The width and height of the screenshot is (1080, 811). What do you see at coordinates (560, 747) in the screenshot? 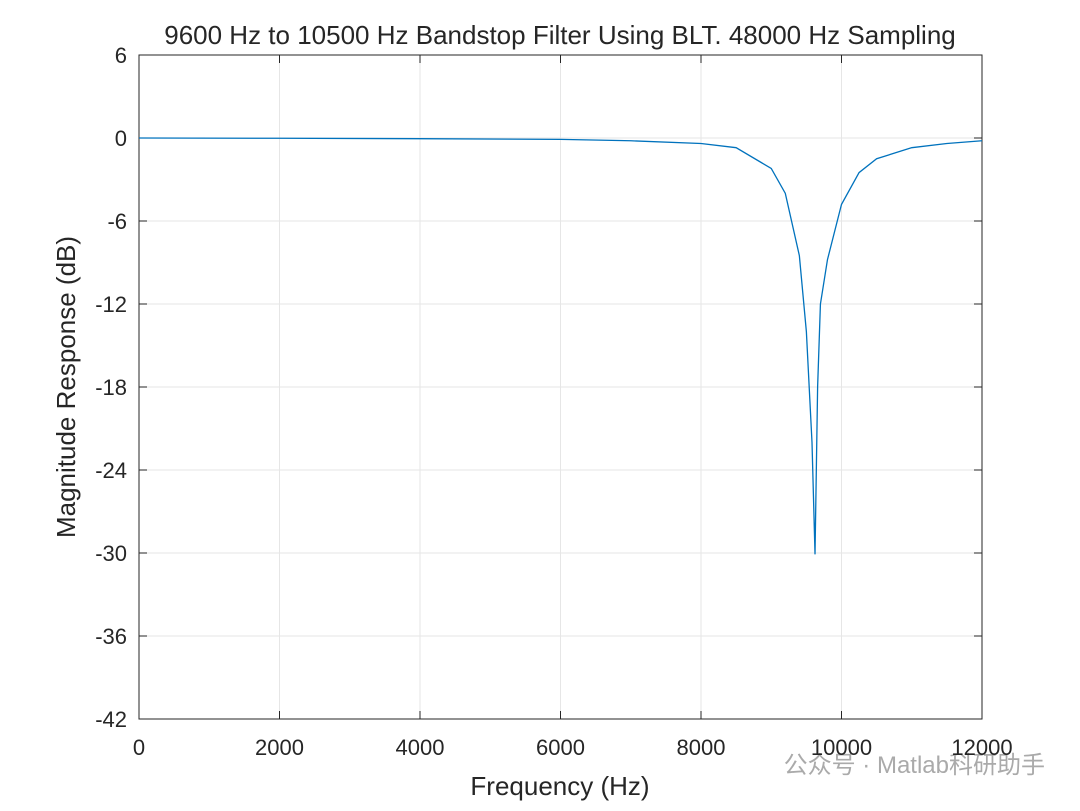
I see `x-tick-label: 6000` at bounding box center [560, 747].